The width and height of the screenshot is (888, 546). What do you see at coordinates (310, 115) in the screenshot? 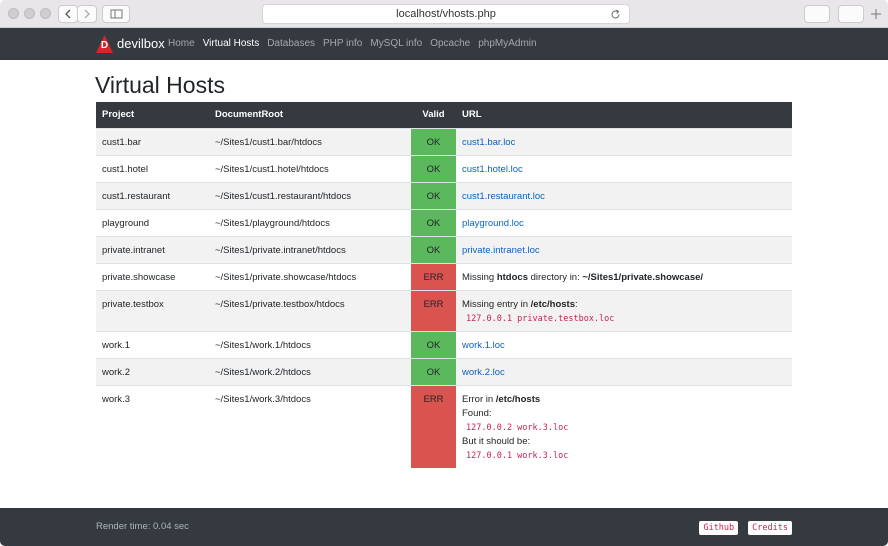
I see `column-header: DocumentRoot` at bounding box center [310, 115].